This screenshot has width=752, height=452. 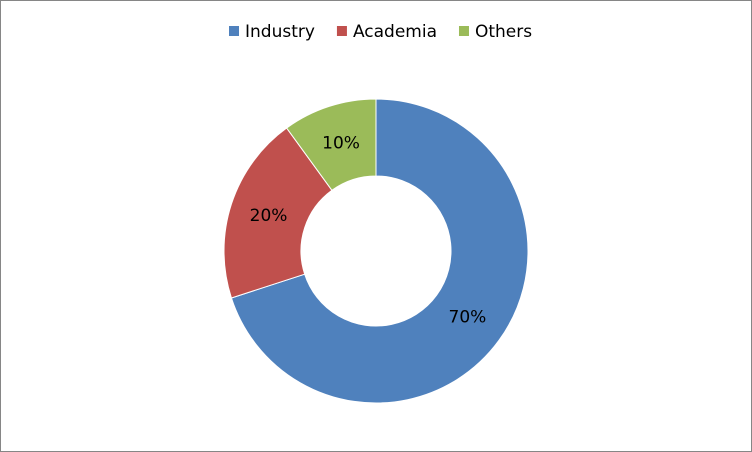 What do you see at coordinates (269, 216) in the screenshot?
I see `data-label: 20%` at bounding box center [269, 216].